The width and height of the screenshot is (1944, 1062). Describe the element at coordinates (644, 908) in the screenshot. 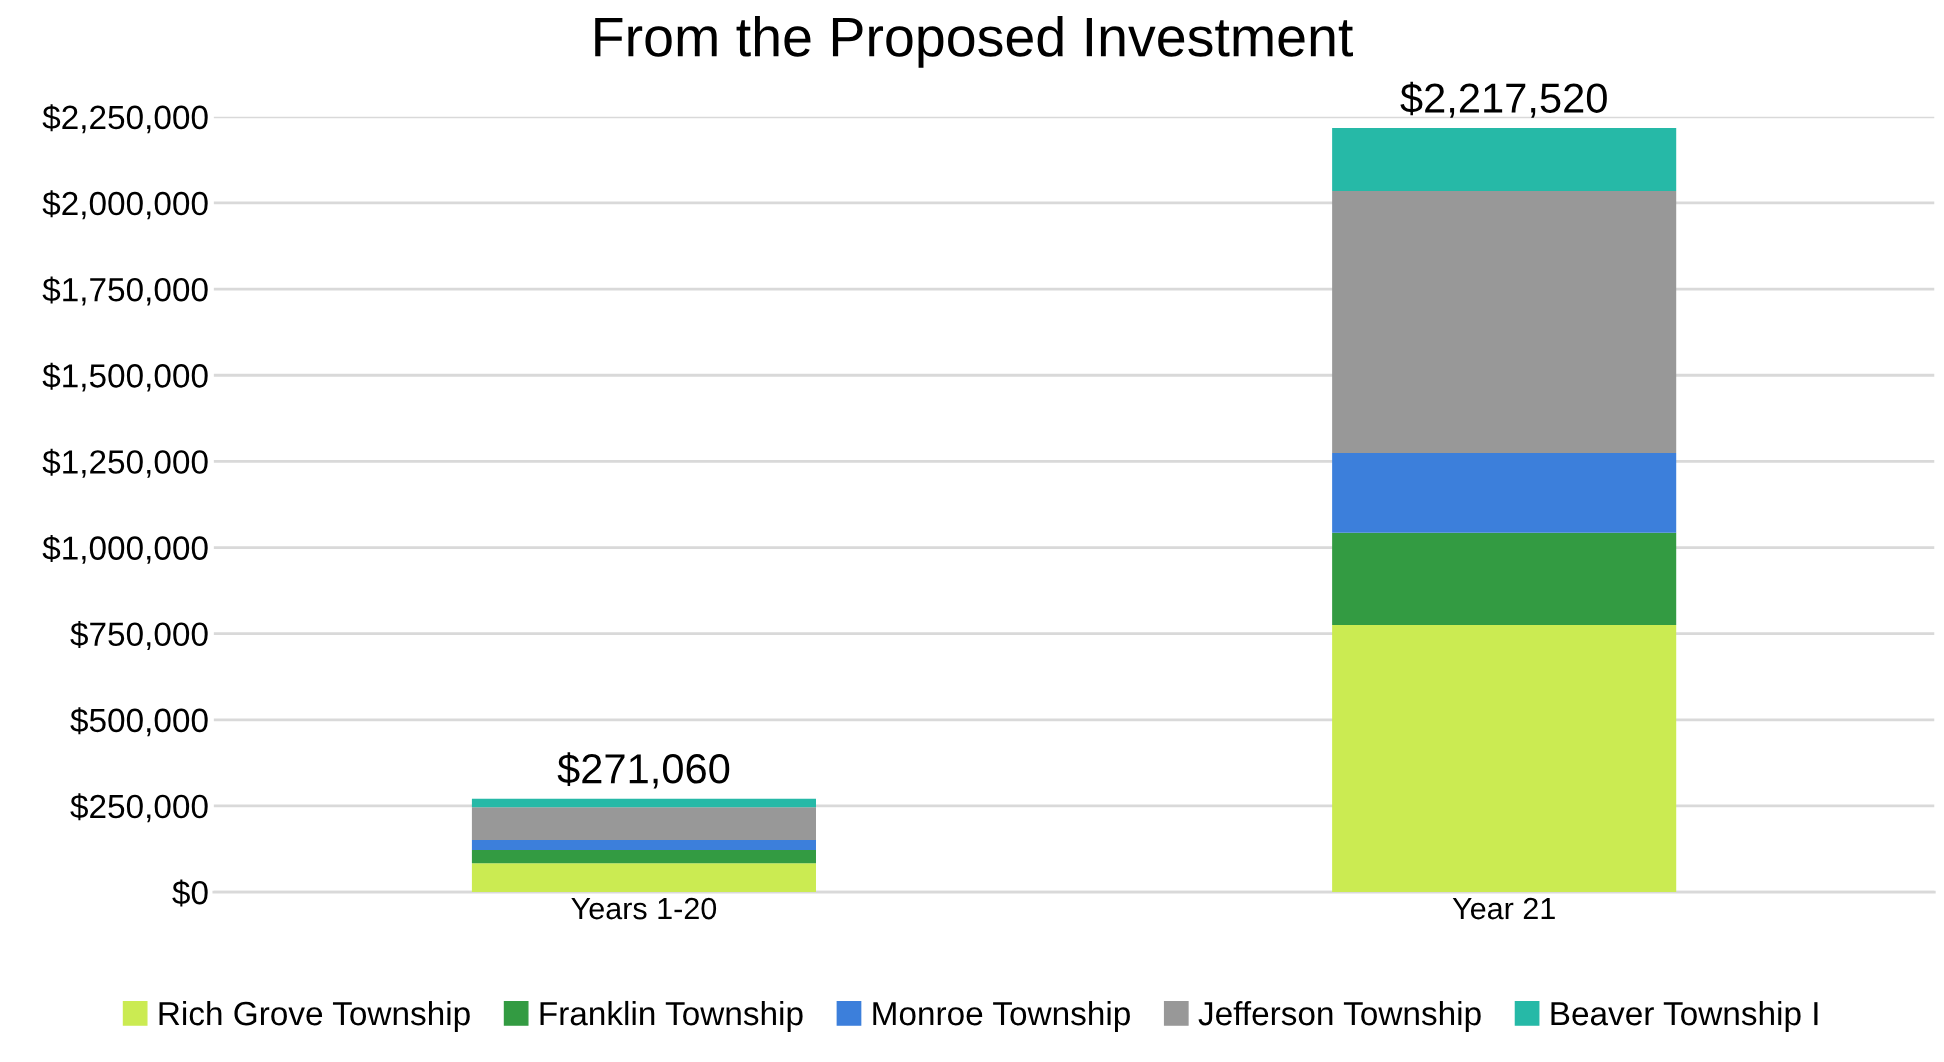

I see `x-tick-label: Years 1-20` at that location.